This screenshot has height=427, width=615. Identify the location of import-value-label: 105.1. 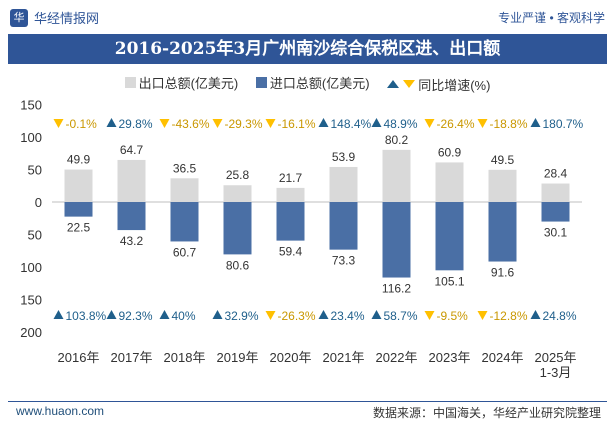
(449, 281).